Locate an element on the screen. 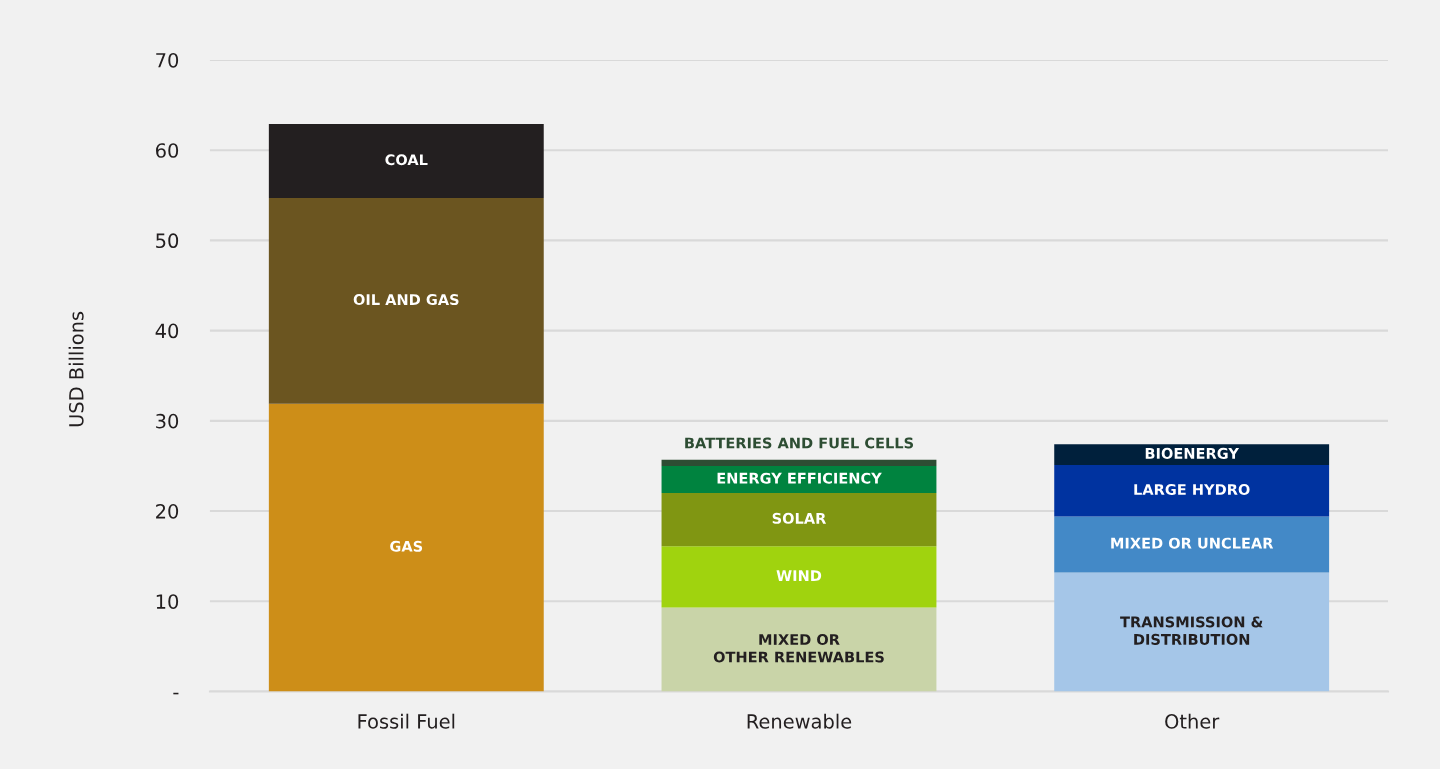  series-label: GAS is located at coordinates (406, 546).